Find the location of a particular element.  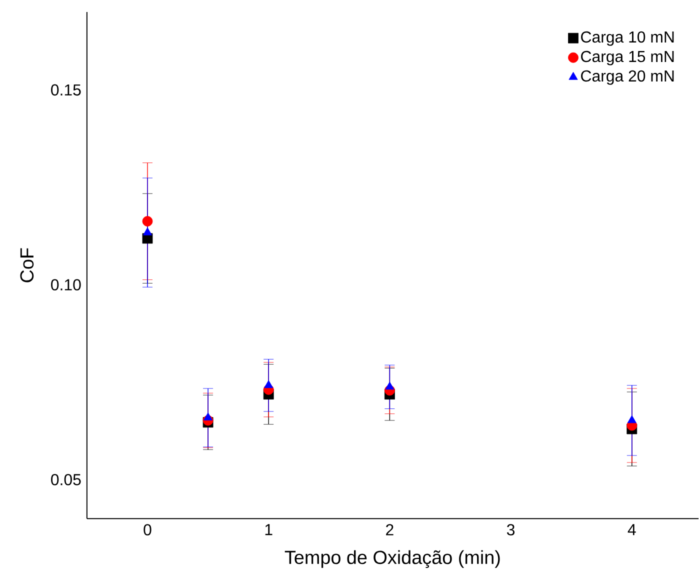

x-tick-label: 1 is located at coordinates (268, 530).